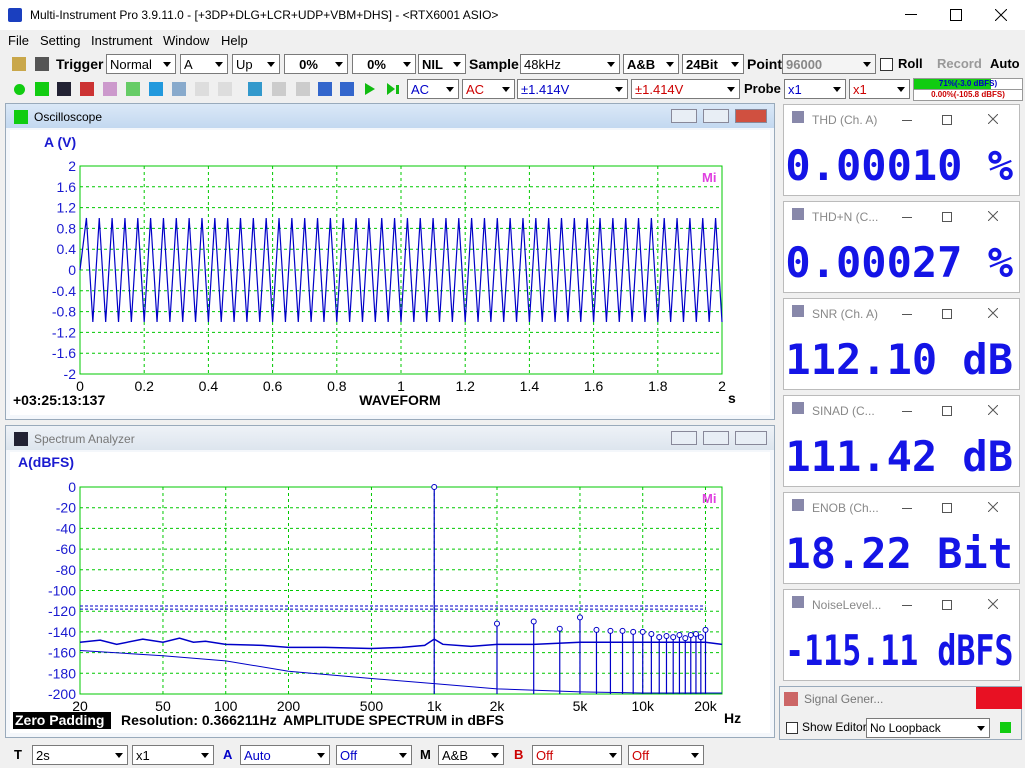  What do you see at coordinates (570, 64) in the screenshot?
I see `sample-rate: 48kHz` at bounding box center [570, 64].